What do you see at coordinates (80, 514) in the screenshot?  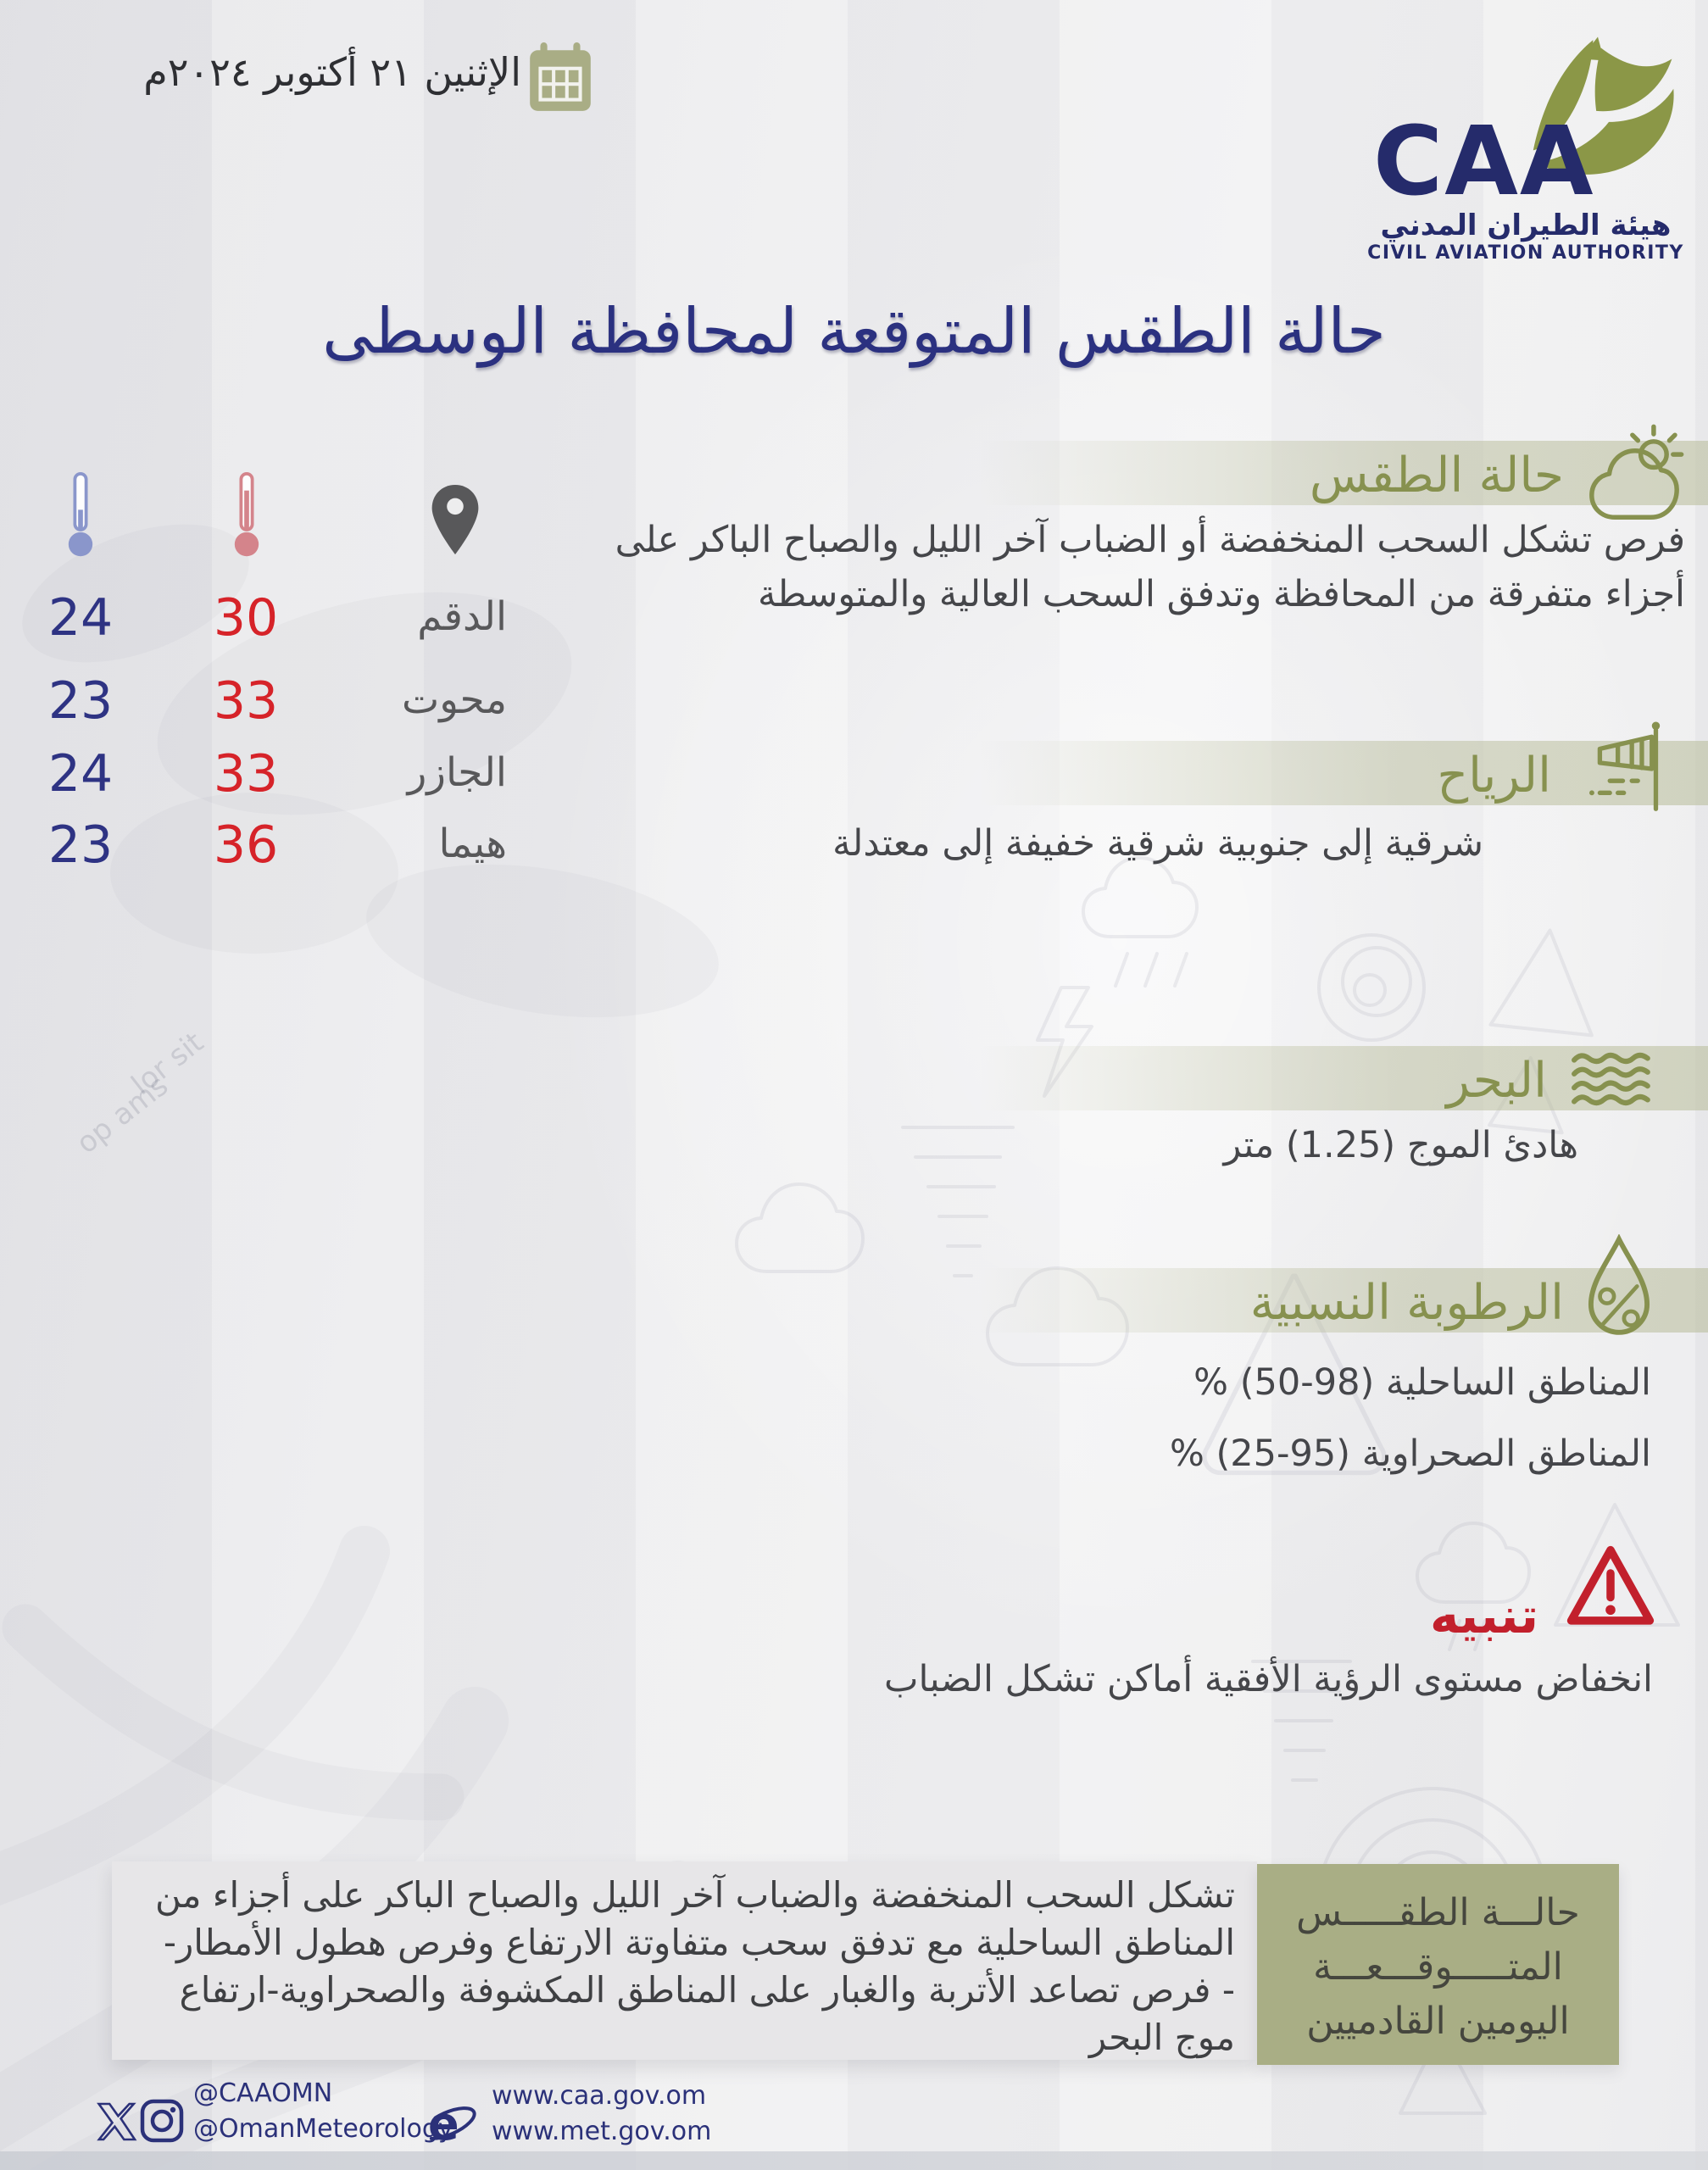 I see `thermometer-blue-icon` at bounding box center [80, 514].